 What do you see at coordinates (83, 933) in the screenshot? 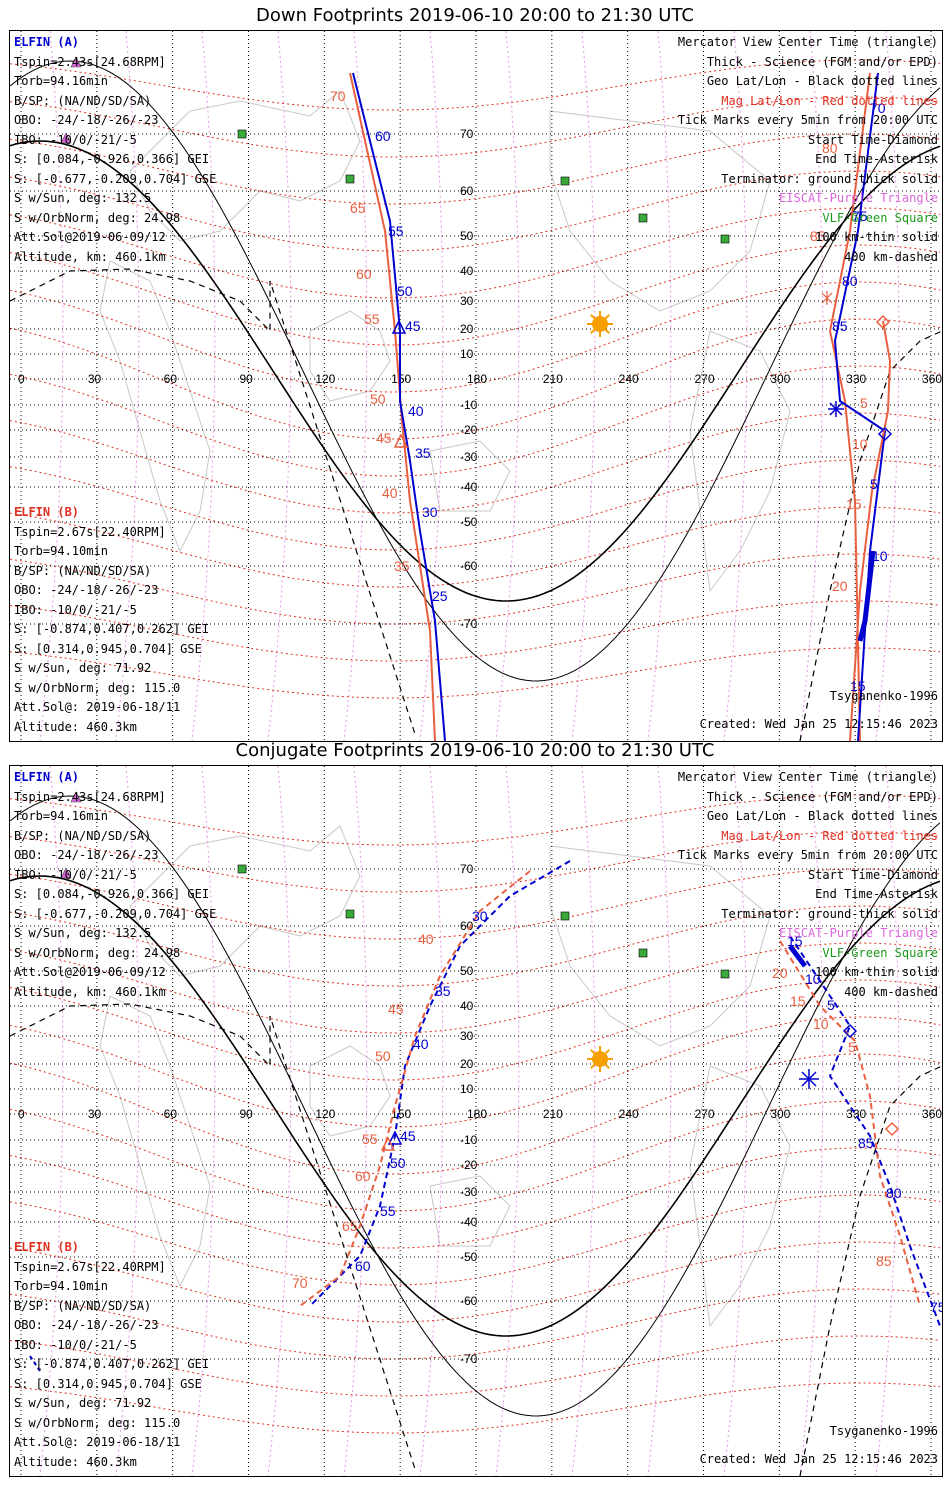
I see `elfin-a-line: S w/Sun, deg: 132.5` at bounding box center [83, 933].